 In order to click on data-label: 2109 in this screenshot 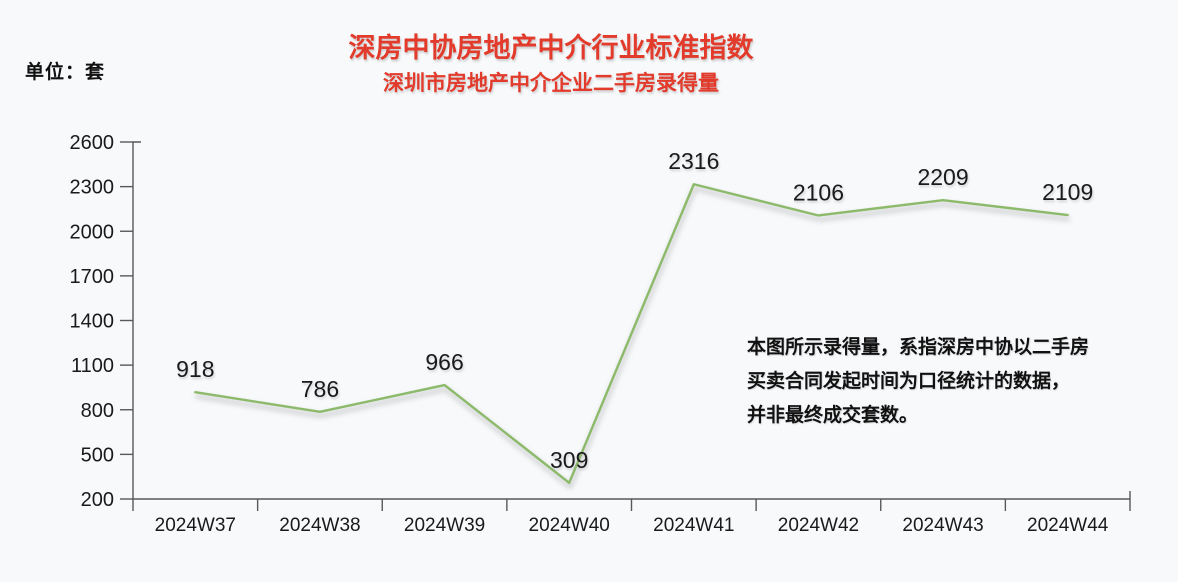, I will do `click(1067, 192)`.